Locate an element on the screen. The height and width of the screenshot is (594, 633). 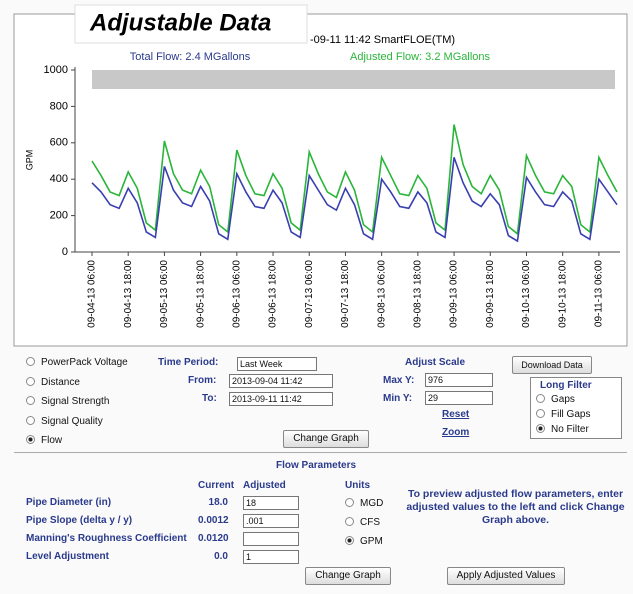
subtitle: Adjusted Flow: 3.2 MGallons is located at coordinates (420, 57).